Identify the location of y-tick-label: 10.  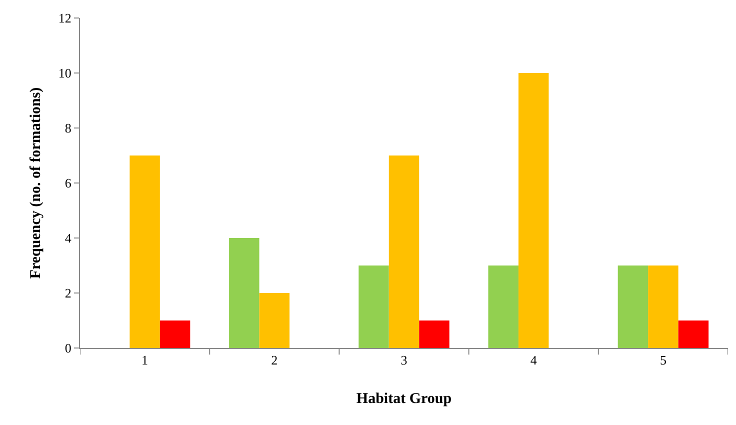
(65, 73).